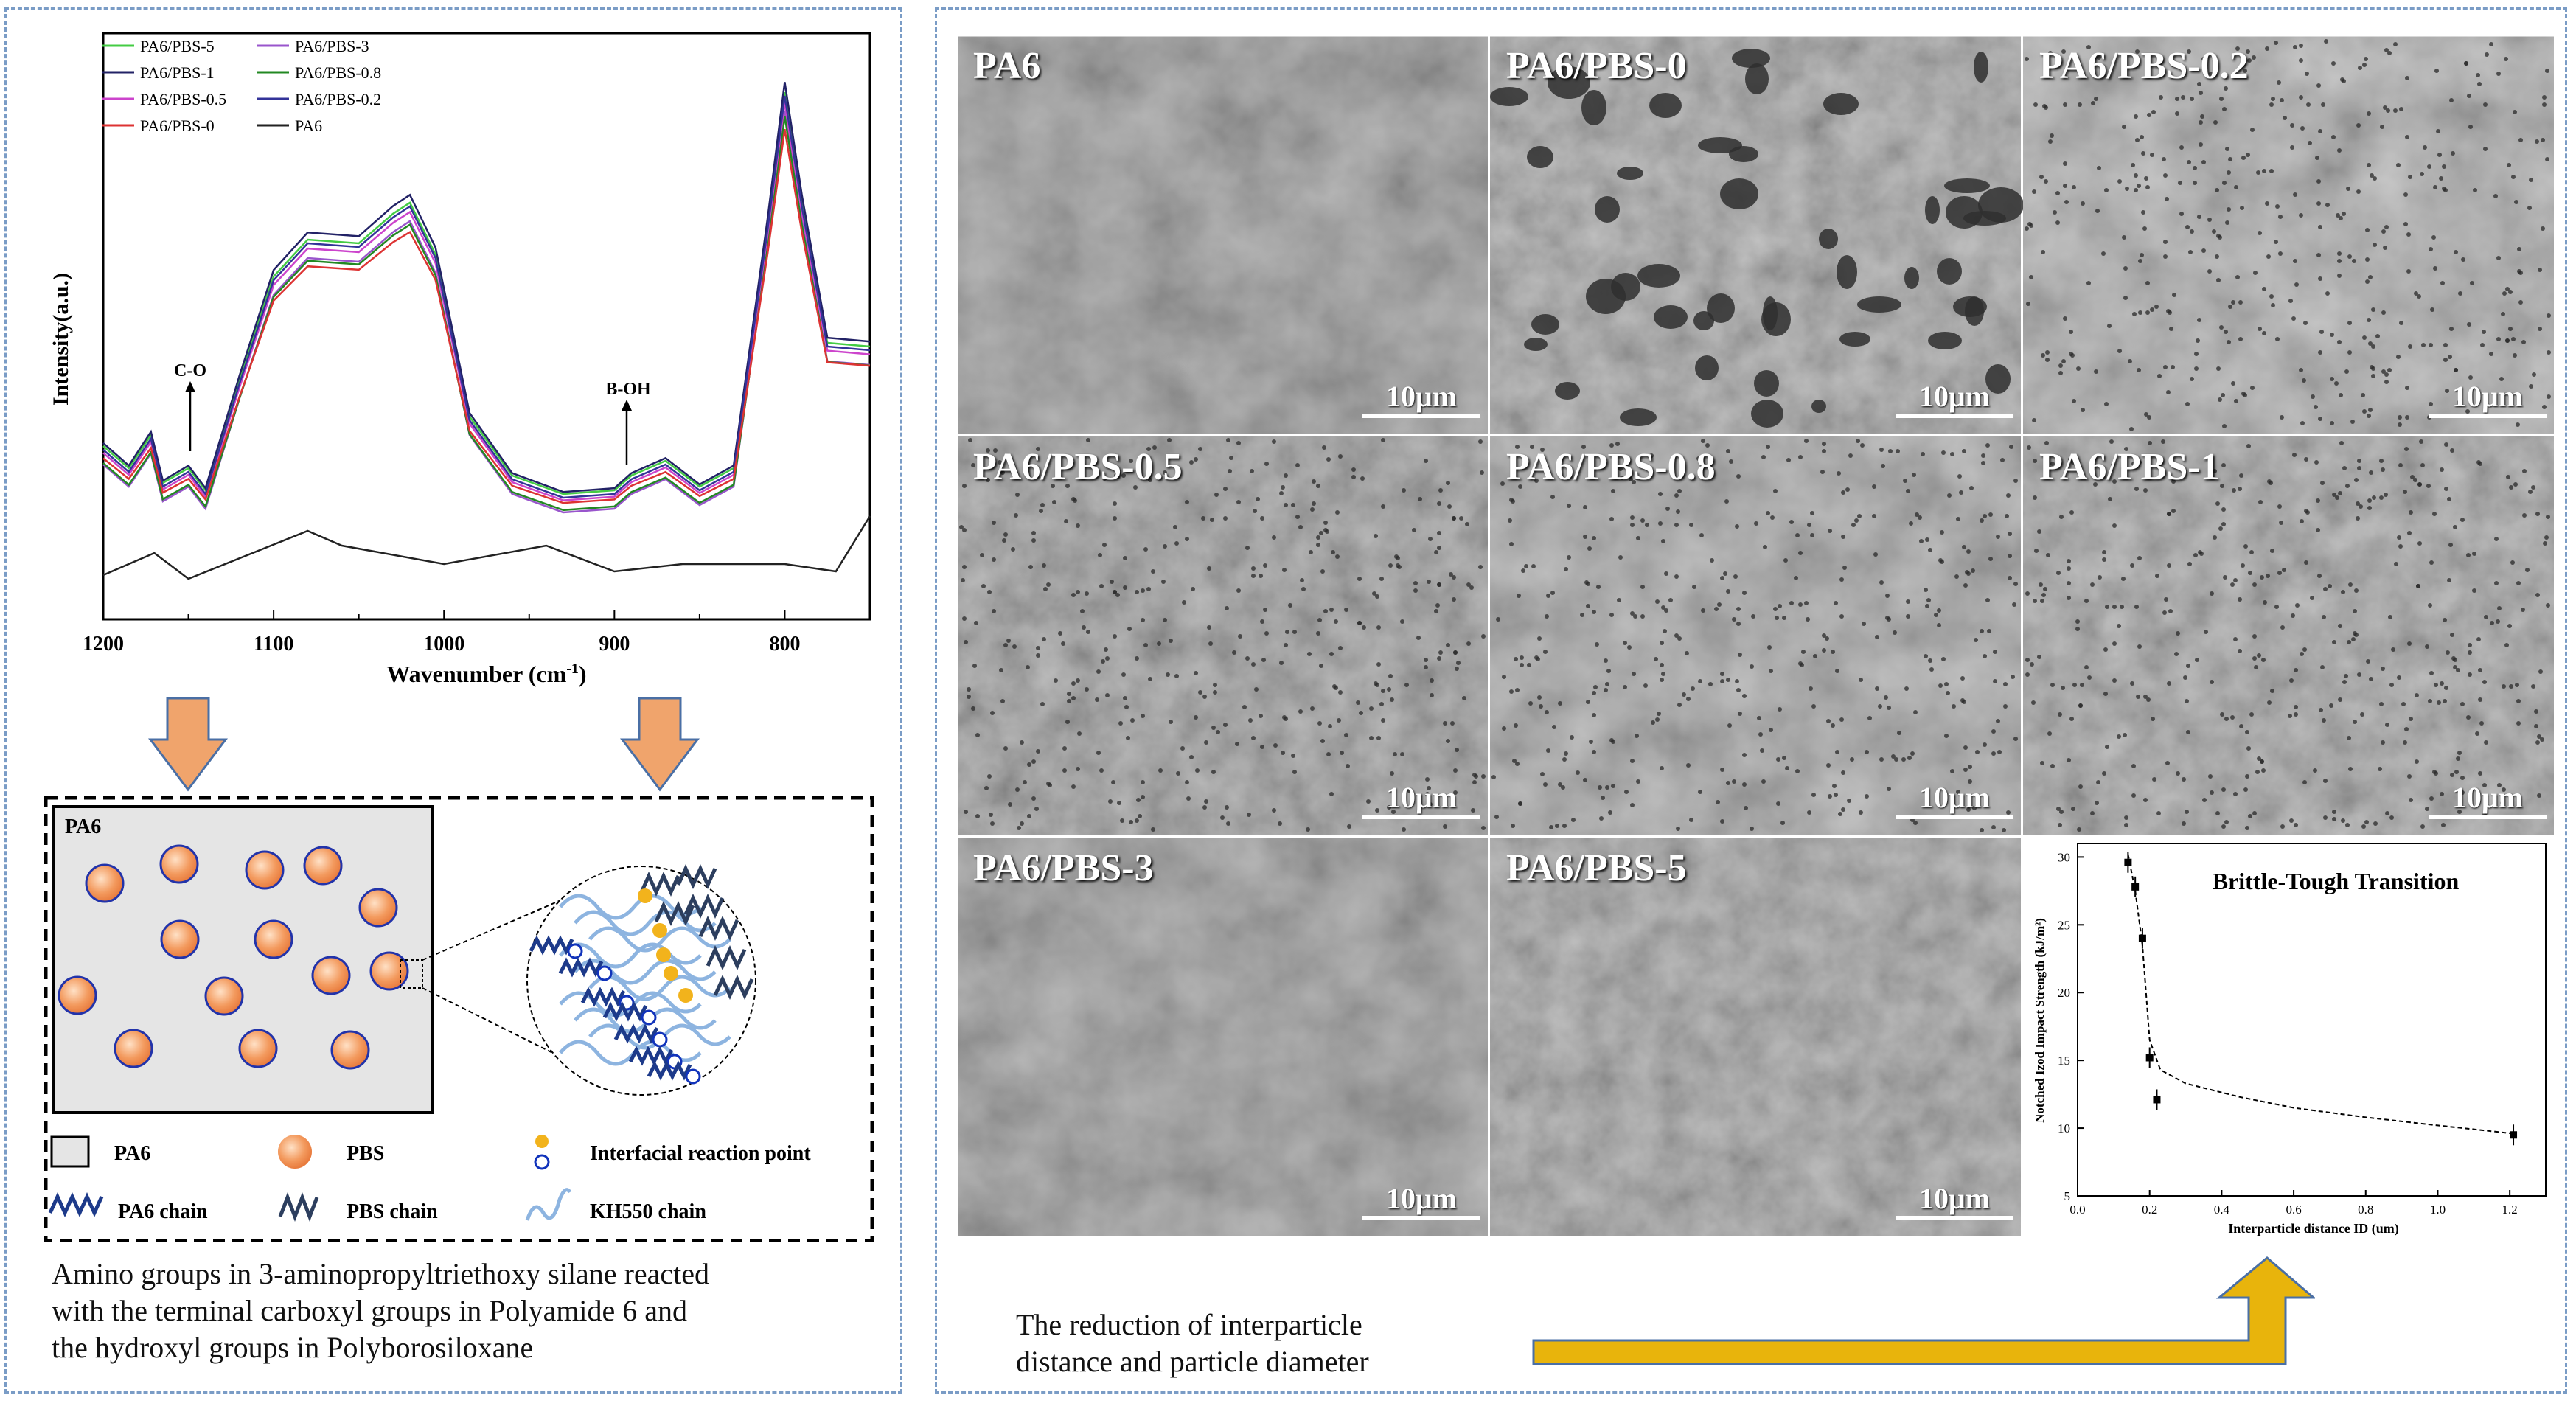 This screenshot has height=1409, width=2576. What do you see at coordinates (295, 1152) in the screenshot?
I see `legend-pbs-swatch` at bounding box center [295, 1152].